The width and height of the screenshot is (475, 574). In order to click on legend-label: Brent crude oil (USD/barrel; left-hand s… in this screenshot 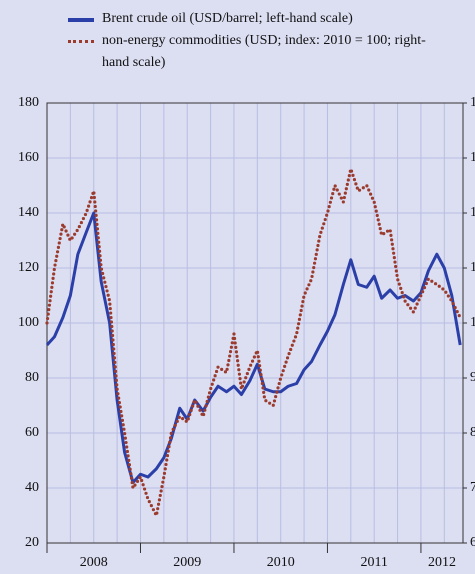, I will do `click(227, 18)`.